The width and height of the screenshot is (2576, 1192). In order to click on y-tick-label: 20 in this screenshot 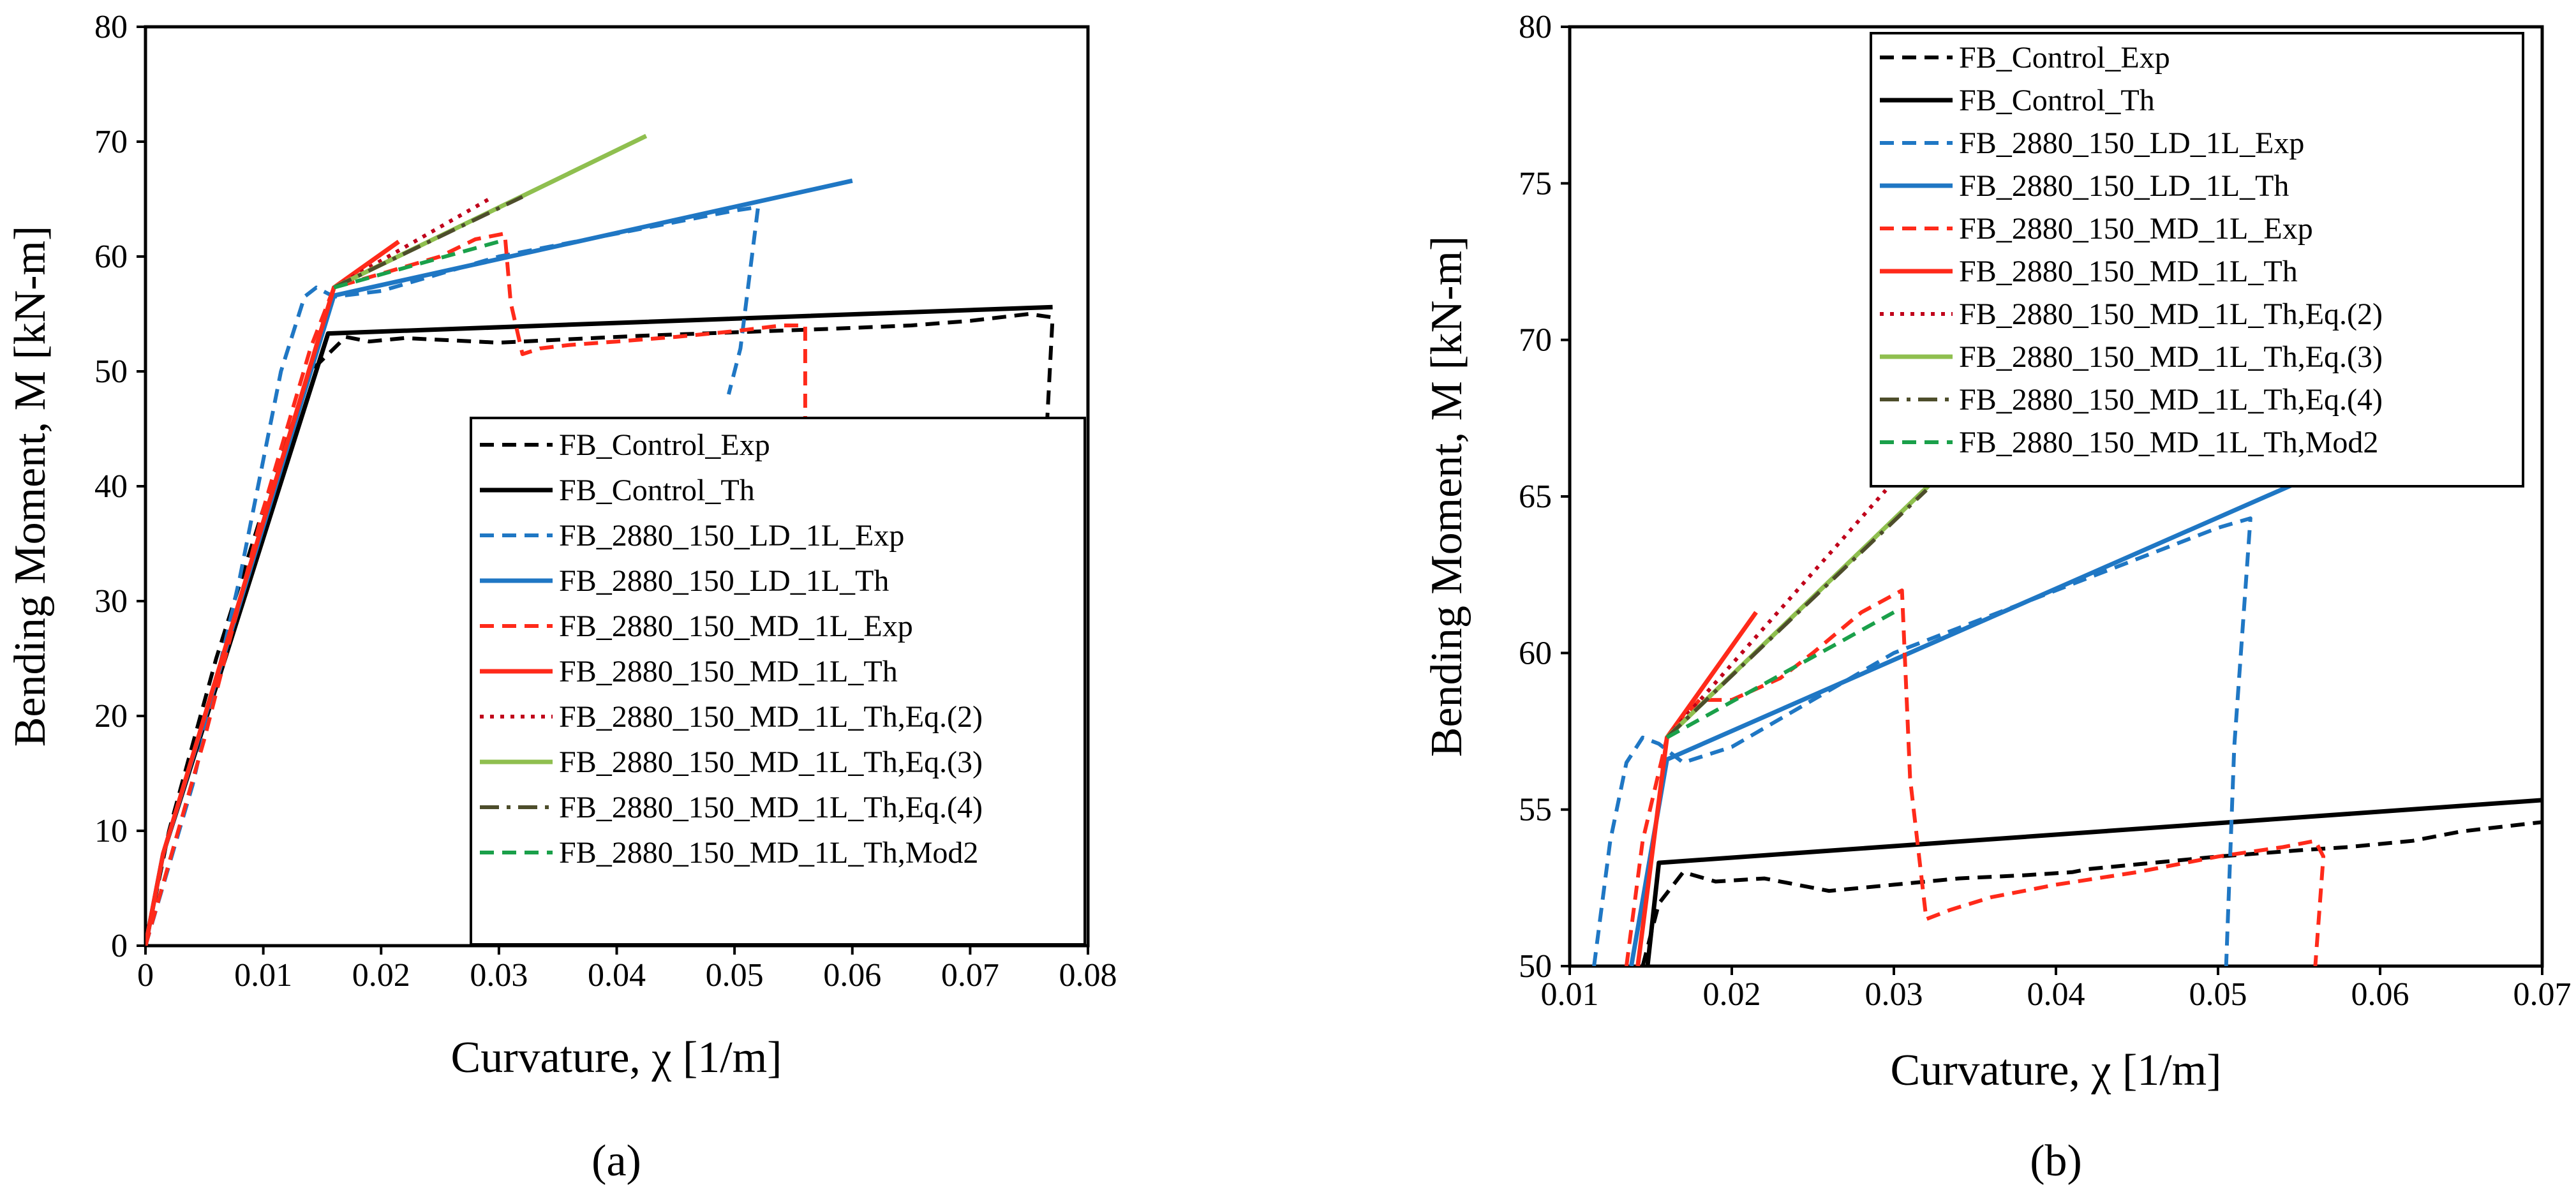, I will do `click(111, 716)`.